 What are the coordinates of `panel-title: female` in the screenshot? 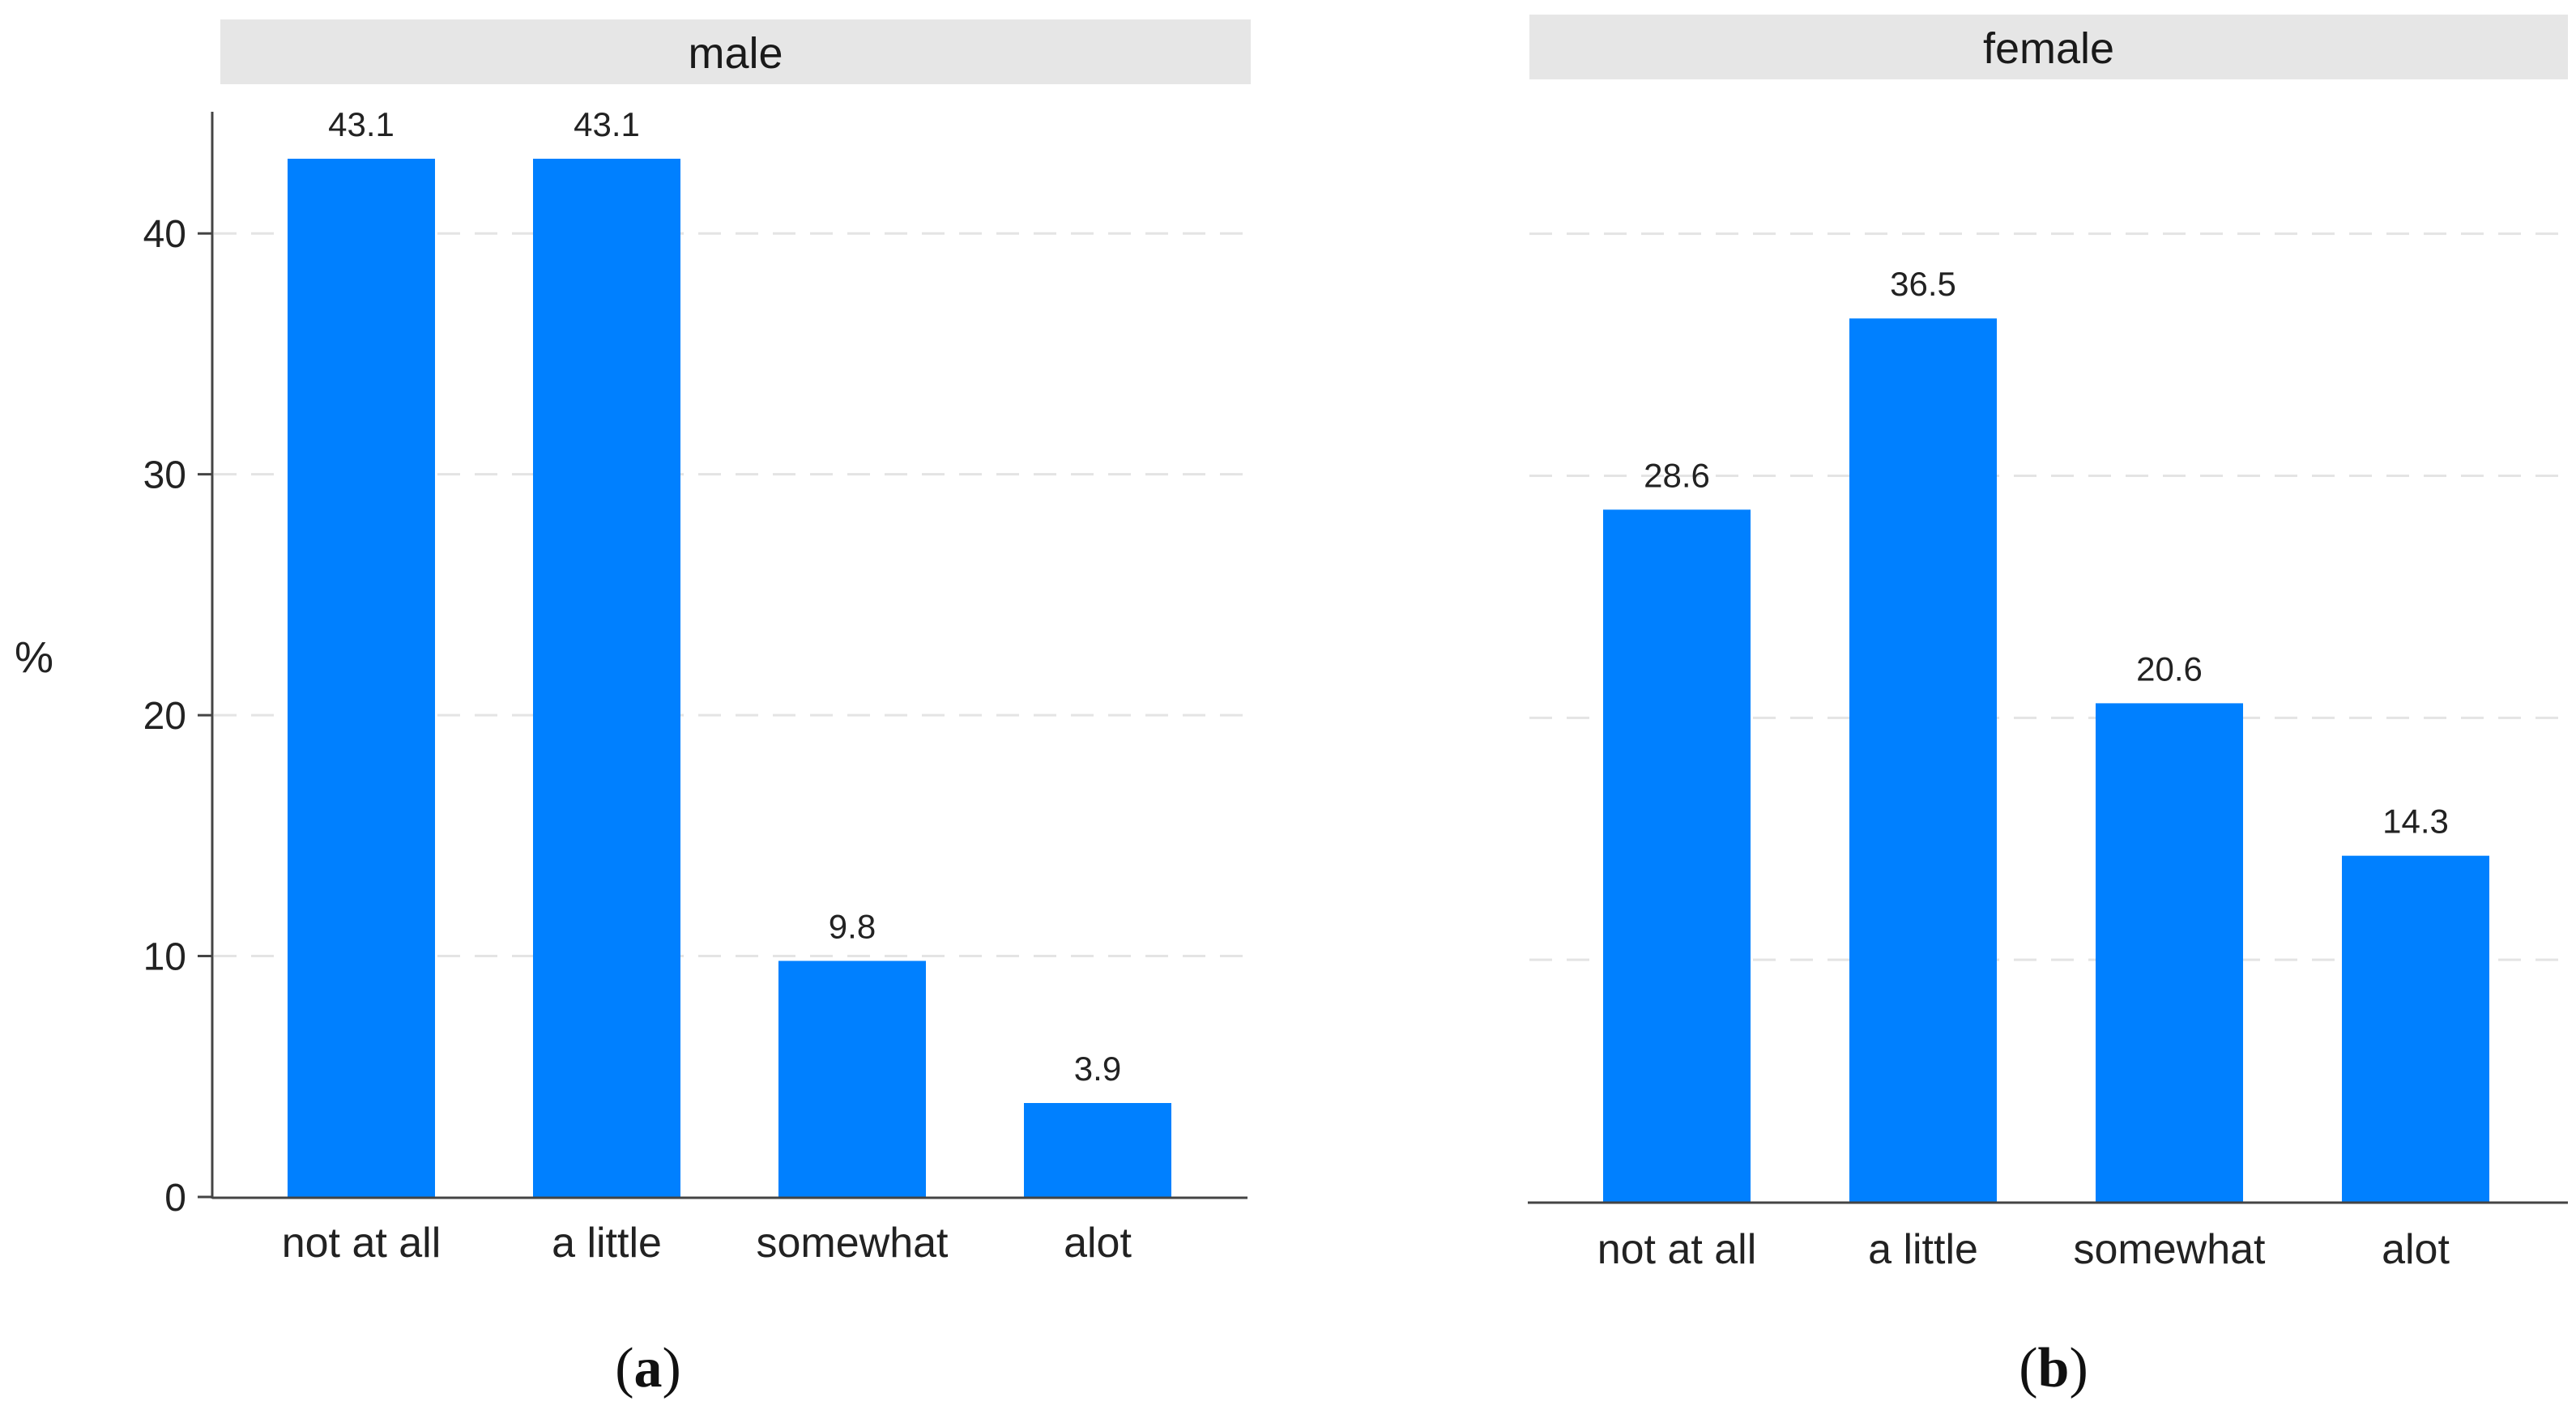 It's located at (2048, 48).